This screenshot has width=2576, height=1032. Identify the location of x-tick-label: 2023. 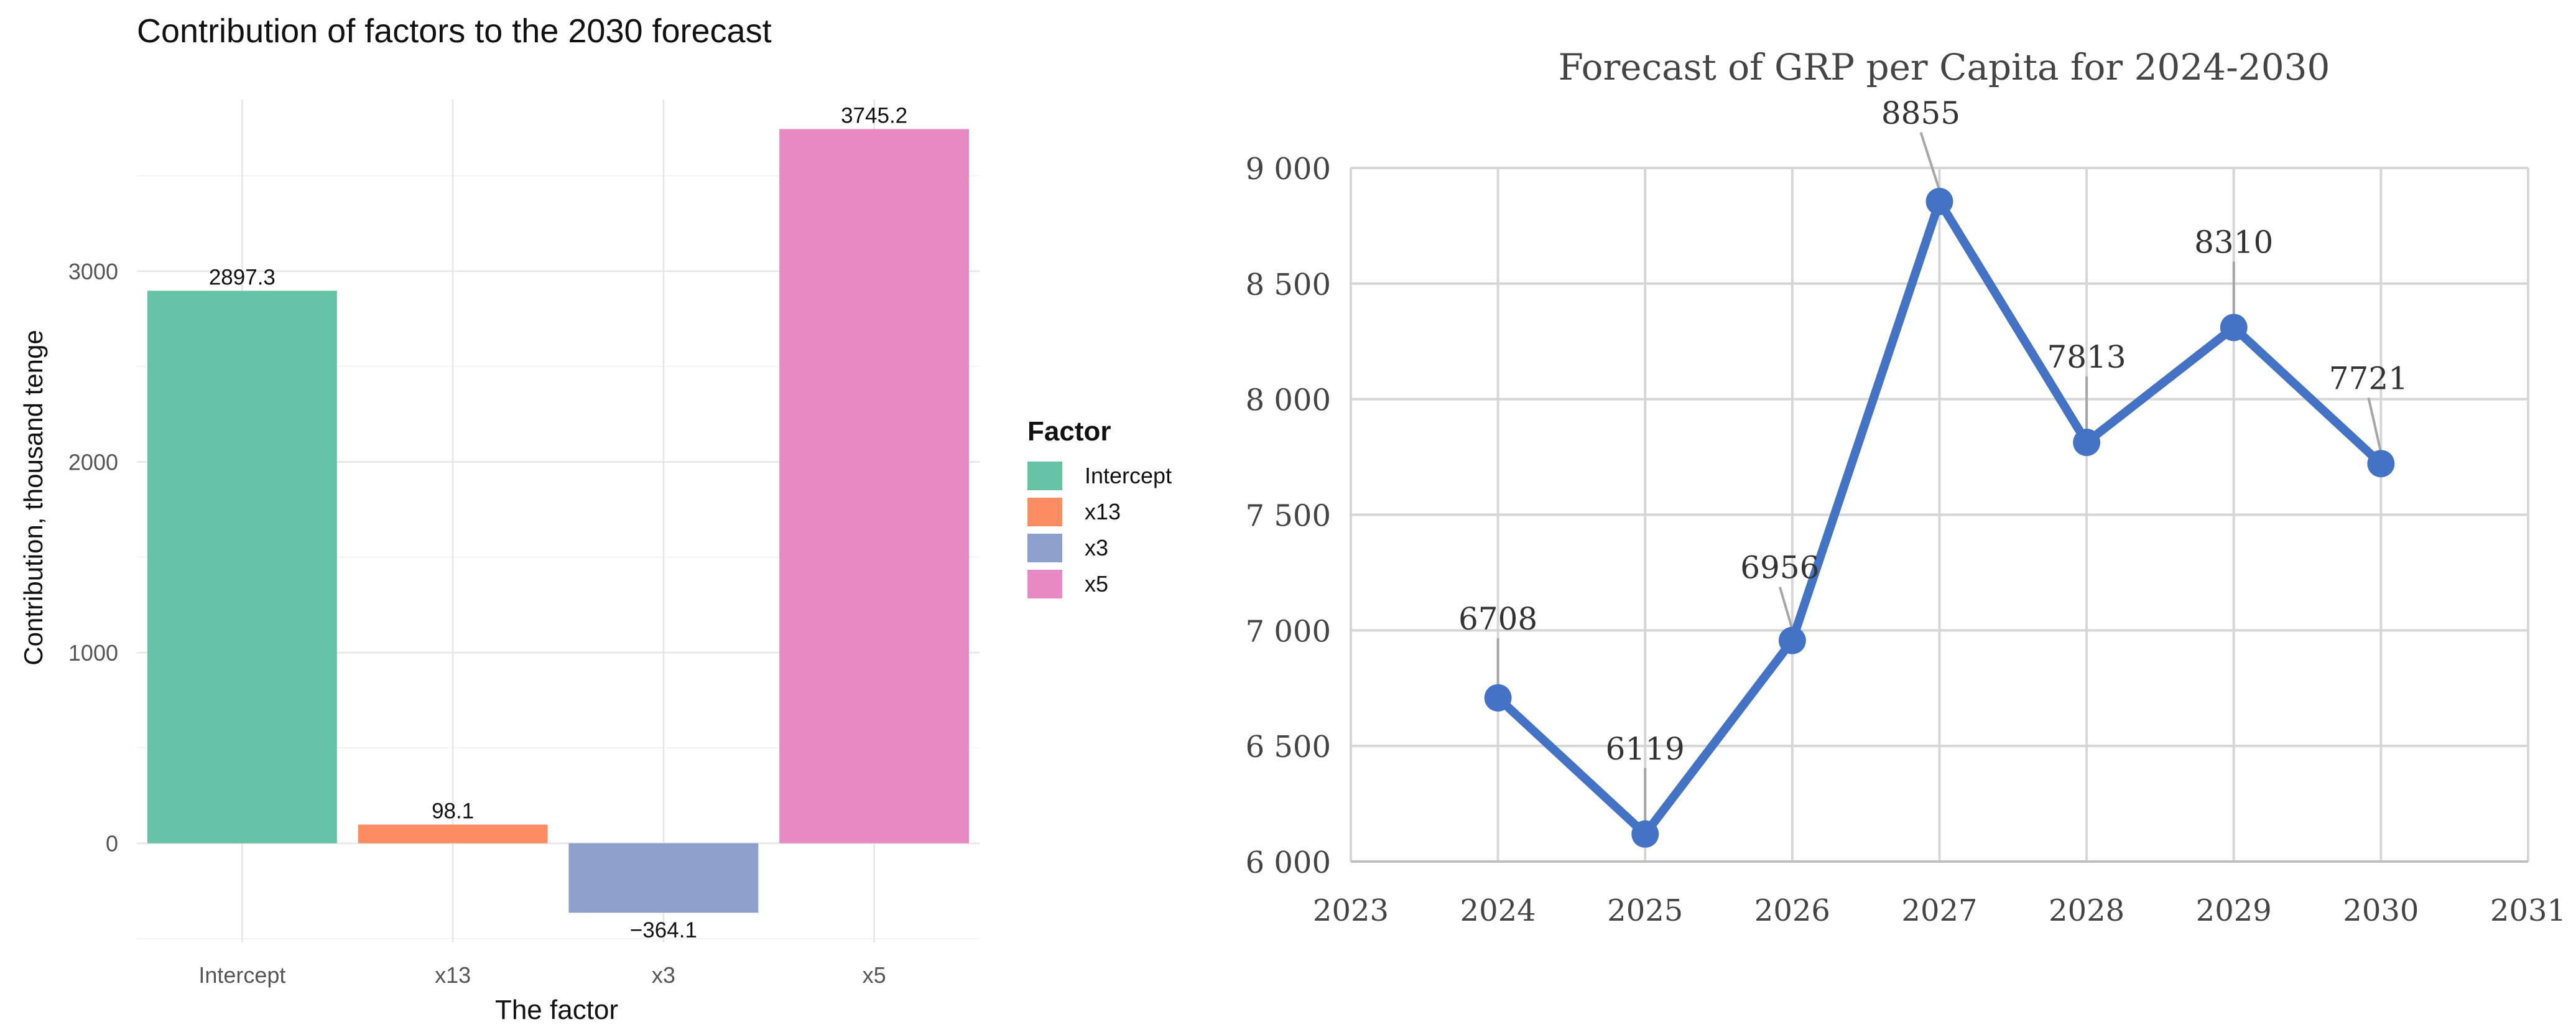
(1351, 911).